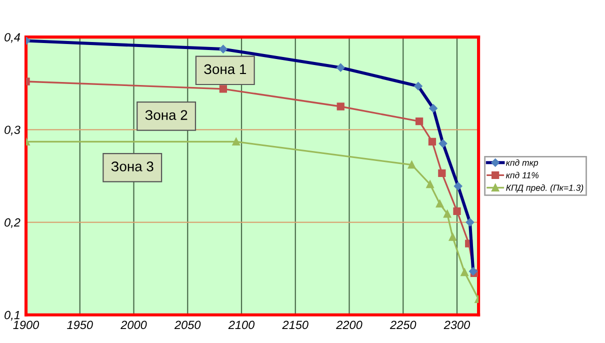 The image size is (605, 343). I want to click on x-tick-label: 1900, so click(26, 325).